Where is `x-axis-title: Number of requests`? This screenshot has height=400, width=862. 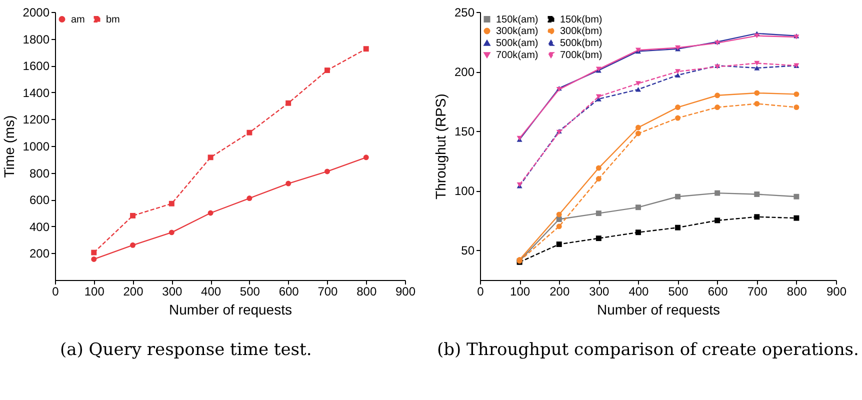
x-axis-title: Number of requests is located at coordinates (230, 310).